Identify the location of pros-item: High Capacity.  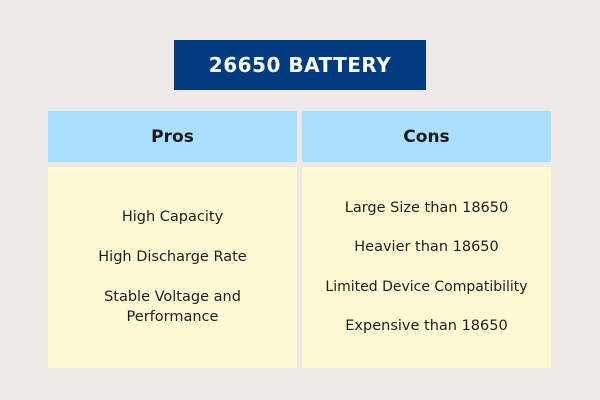
(172, 217).